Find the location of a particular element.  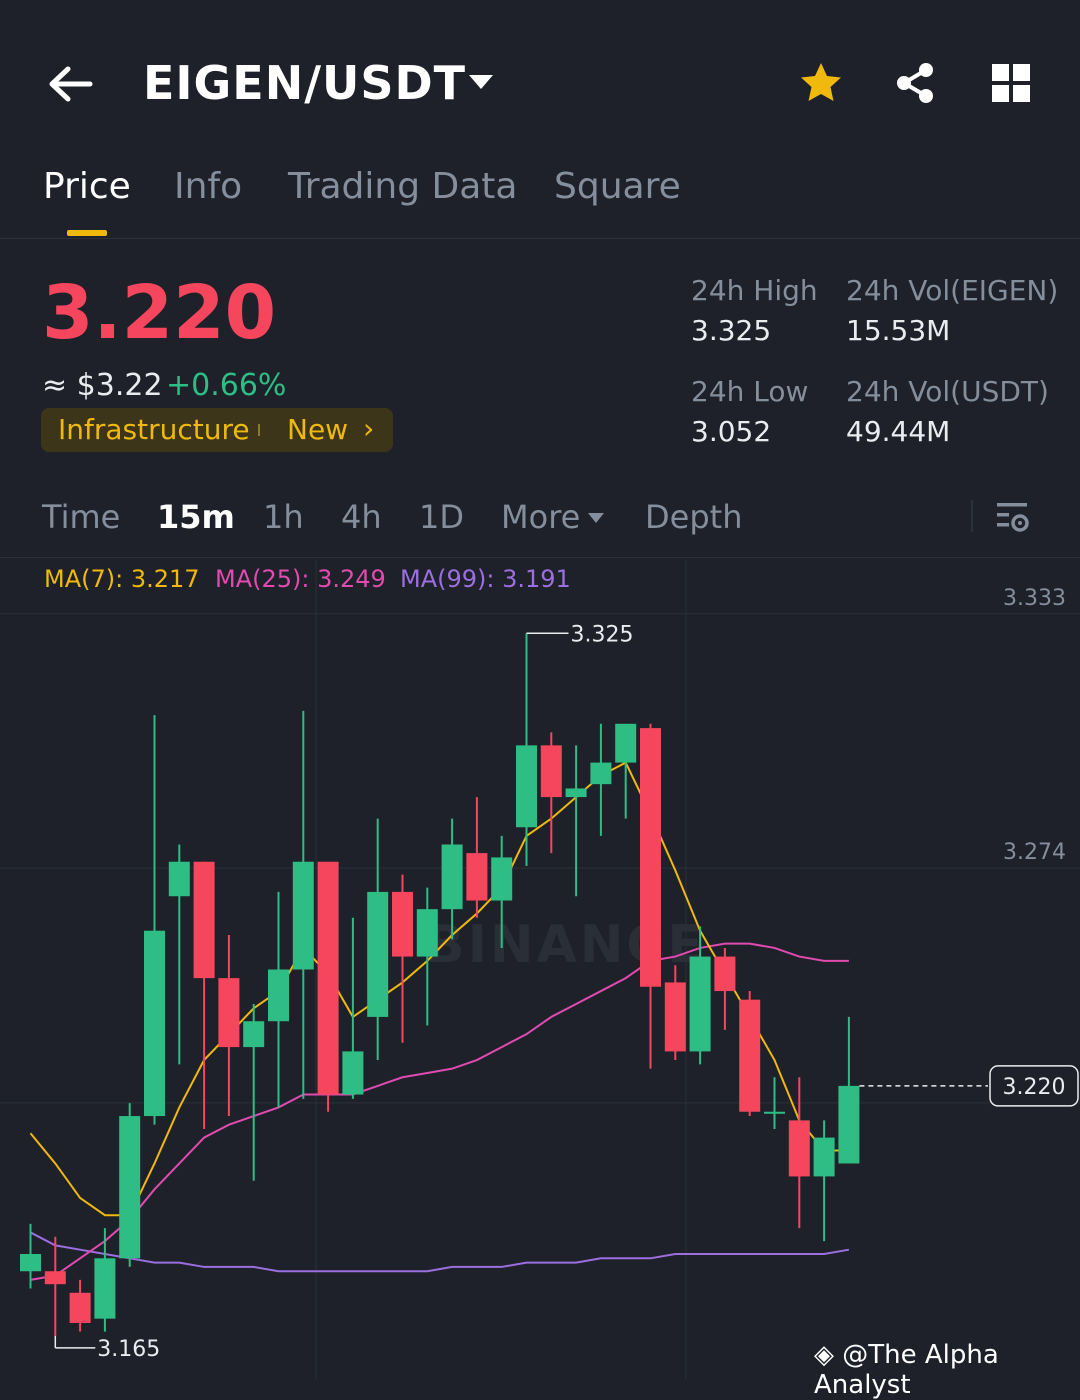

chevron-right-icon: › is located at coordinates (369, 428).